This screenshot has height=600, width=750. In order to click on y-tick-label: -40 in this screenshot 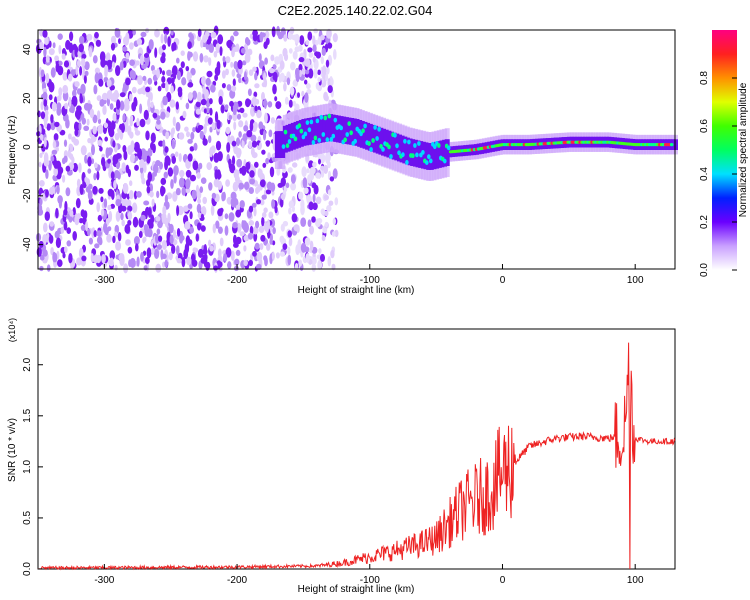, I will do `click(27, 244)`.